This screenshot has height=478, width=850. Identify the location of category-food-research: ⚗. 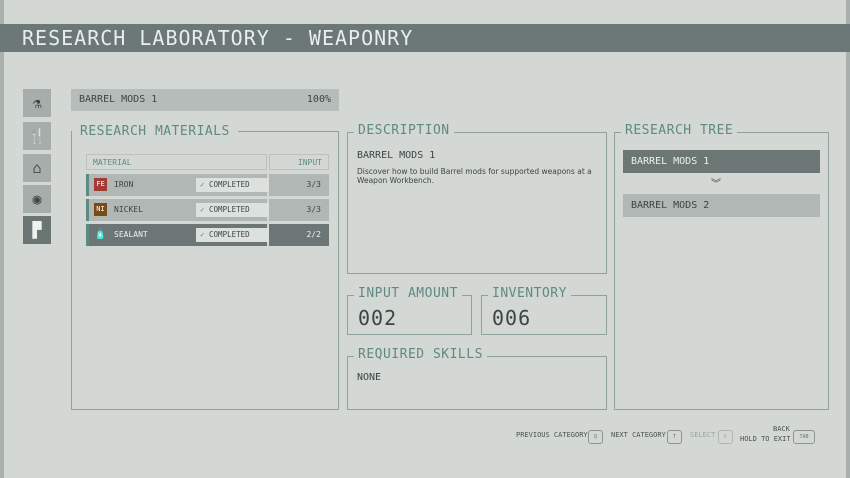
(37, 103).